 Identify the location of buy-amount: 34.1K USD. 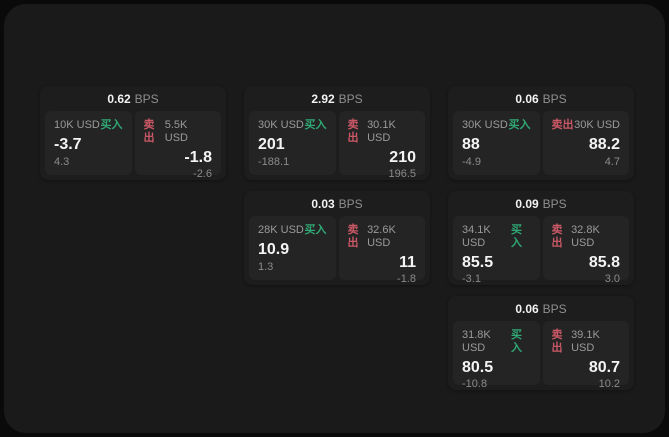
(476, 236).